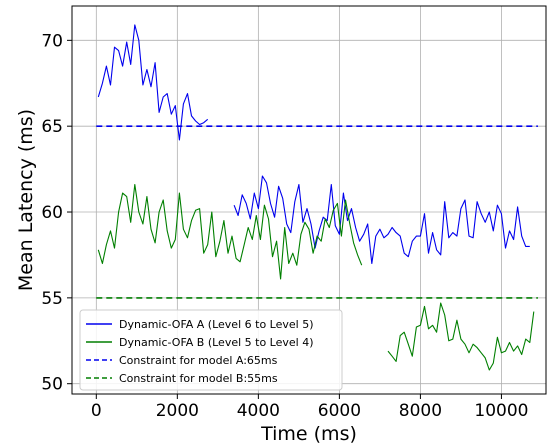 The image size is (558, 446). What do you see at coordinates (198, 378) in the screenshot?
I see `legend-label: Constraint for model B:55ms` at bounding box center [198, 378].